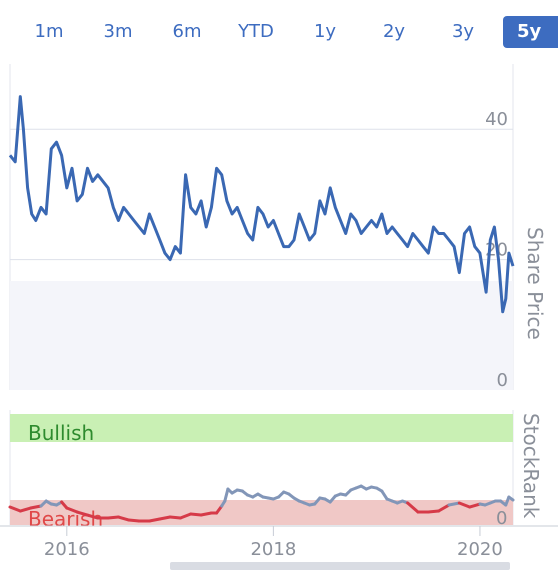 This screenshot has height=572, width=558. I want to click on bullish-label: Bullish, so click(61, 433).